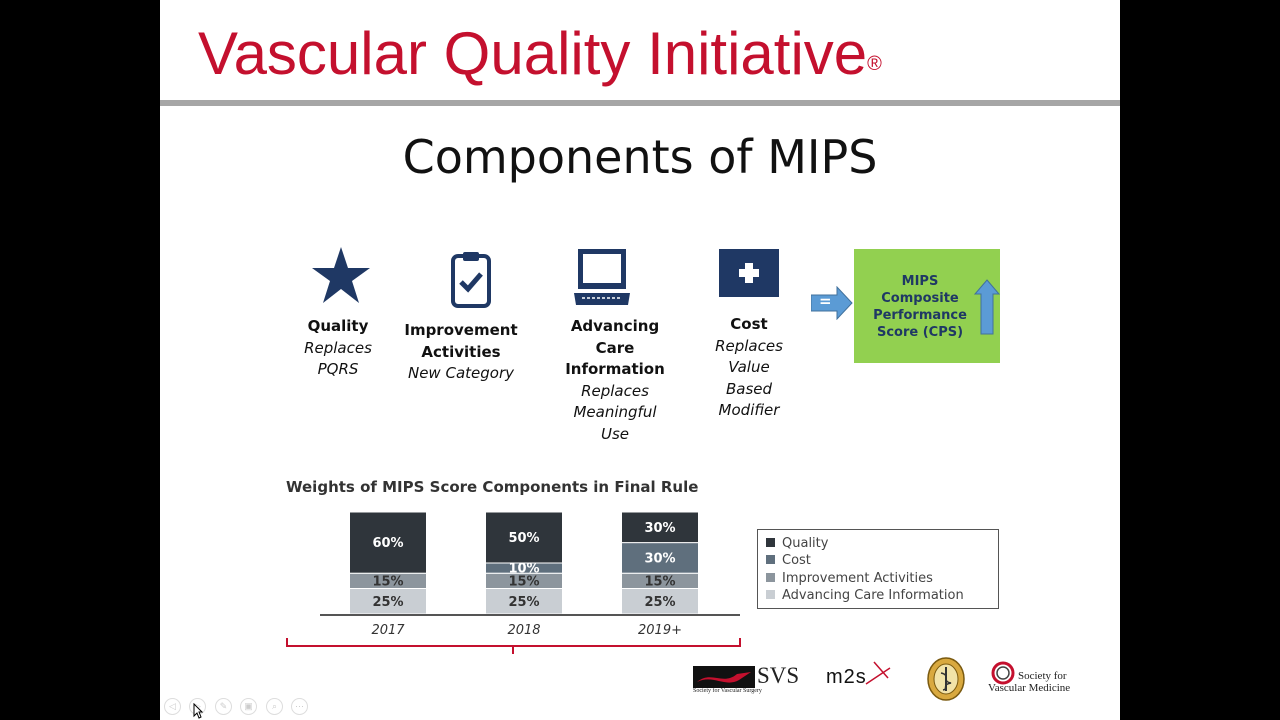 This screenshot has width=1280, height=720. What do you see at coordinates (778, 675) in the screenshot?
I see `svs-logo-text: SVS` at bounding box center [778, 675].